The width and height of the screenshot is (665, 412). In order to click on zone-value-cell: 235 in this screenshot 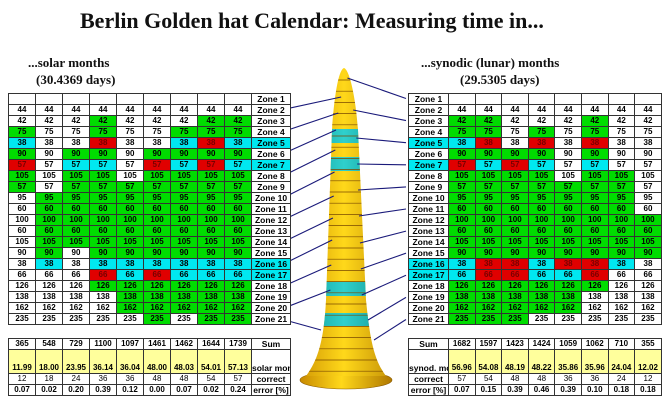, I will do `click(648, 319)`.